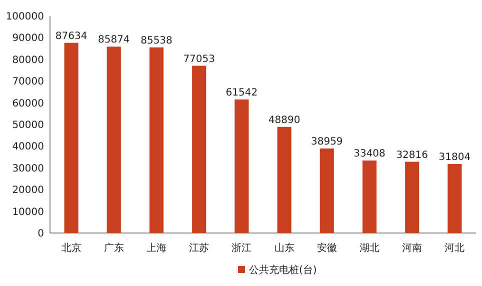 The height and width of the screenshot is (286, 482). Describe the element at coordinates (28, 125) in the screenshot. I see `y-tick-label: 50000` at that location.